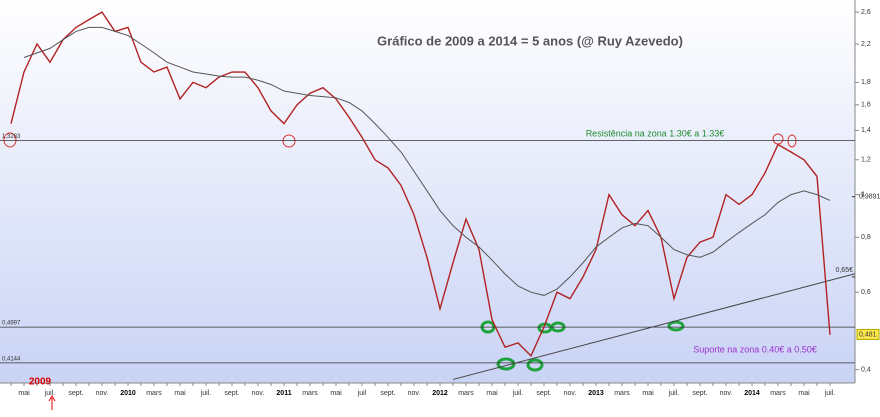 The height and width of the screenshot is (417, 880). What do you see at coordinates (867, 206) in the screenshot?
I see `y-axis-area` at bounding box center [867, 206].